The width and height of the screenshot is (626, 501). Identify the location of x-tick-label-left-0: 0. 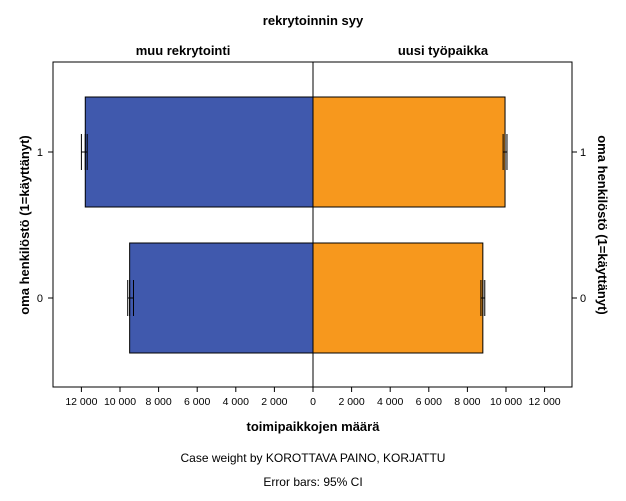
(313, 402).